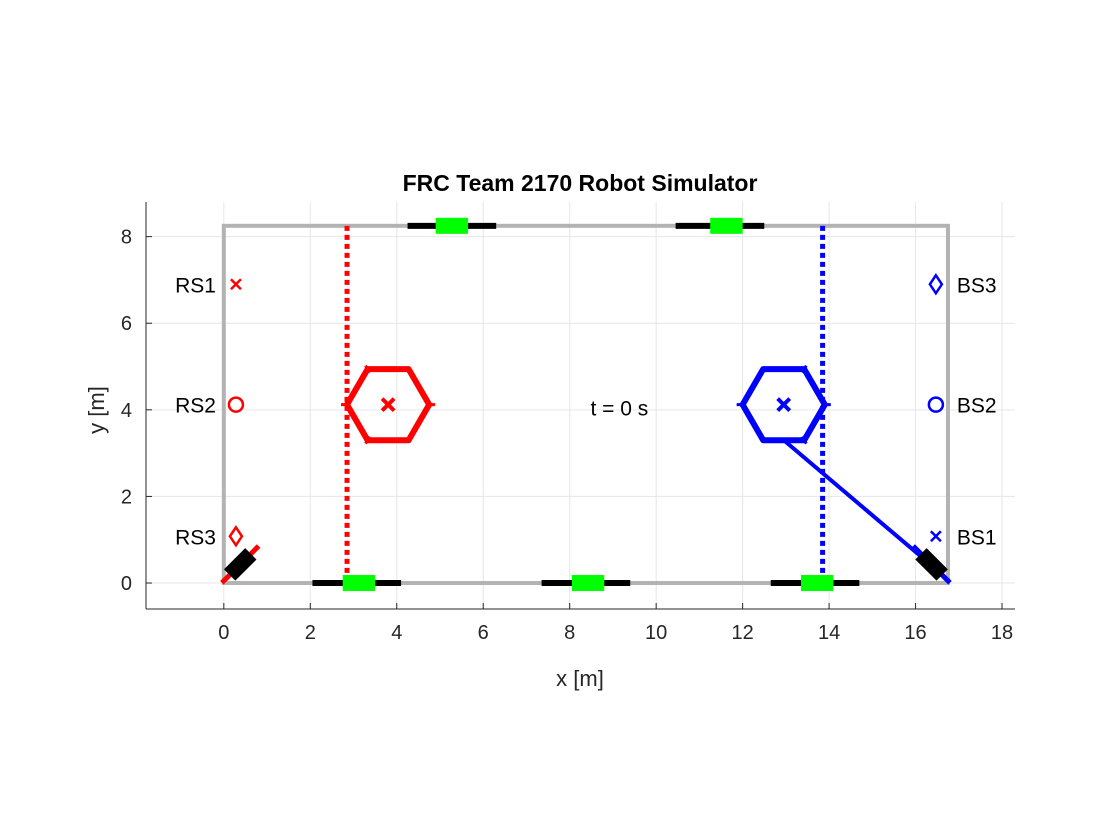 The image size is (1120, 840). What do you see at coordinates (977, 537) in the screenshot?
I see `bs1-label: BS1` at bounding box center [977, 537].